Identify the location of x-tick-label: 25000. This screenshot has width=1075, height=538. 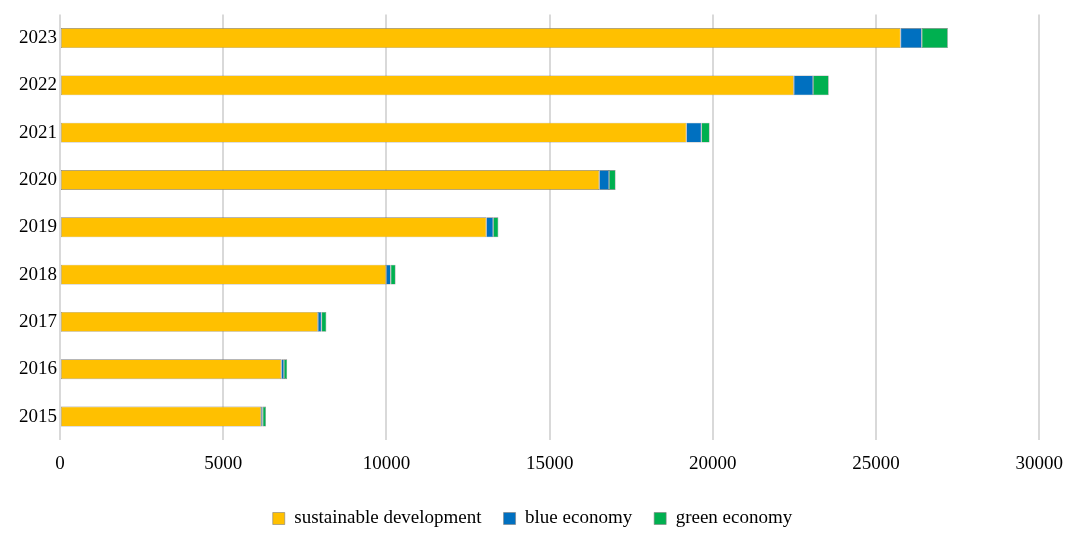
(876, 462).